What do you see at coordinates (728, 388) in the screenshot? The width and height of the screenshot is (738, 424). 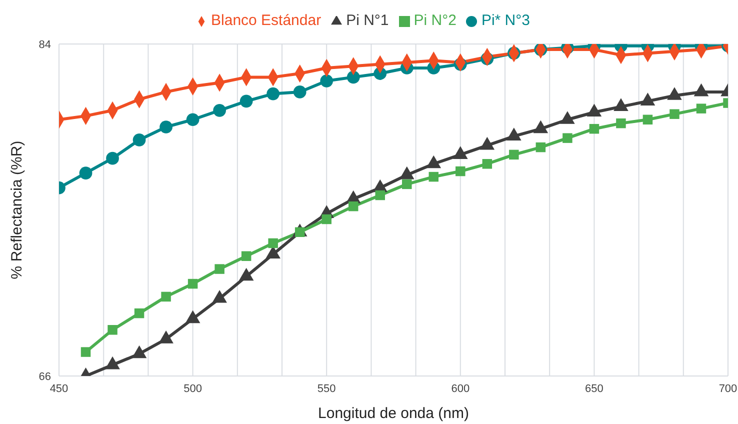 I see `x-tick-label: 700` at bounding box center [728, 388].